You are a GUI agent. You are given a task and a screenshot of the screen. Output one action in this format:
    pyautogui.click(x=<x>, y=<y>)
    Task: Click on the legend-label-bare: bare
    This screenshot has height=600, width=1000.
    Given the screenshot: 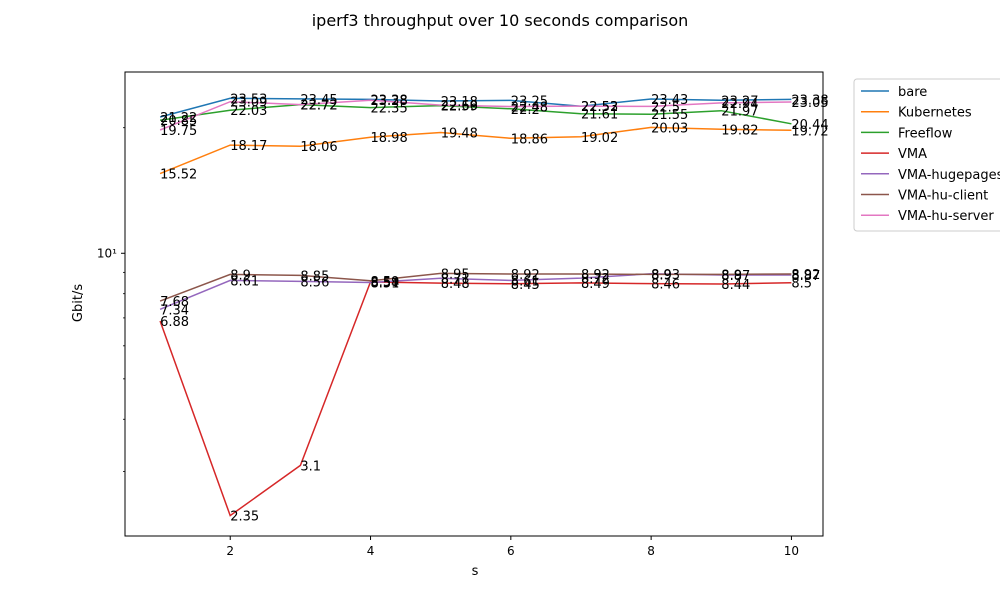 What is the action you would take?
    pyautogui.click(x=912, y=92)
    